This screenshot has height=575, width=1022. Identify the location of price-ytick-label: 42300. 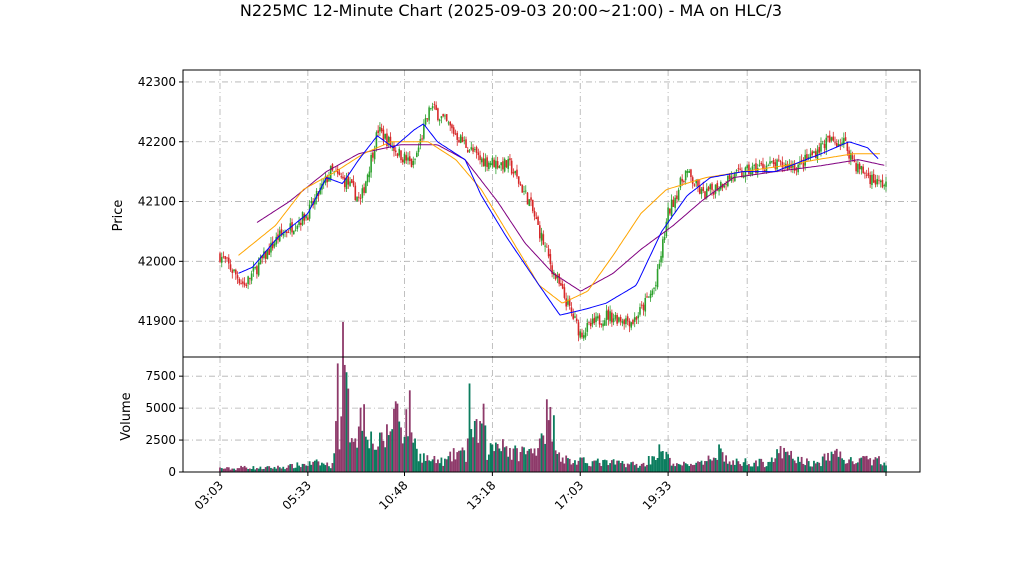
(157, 82).